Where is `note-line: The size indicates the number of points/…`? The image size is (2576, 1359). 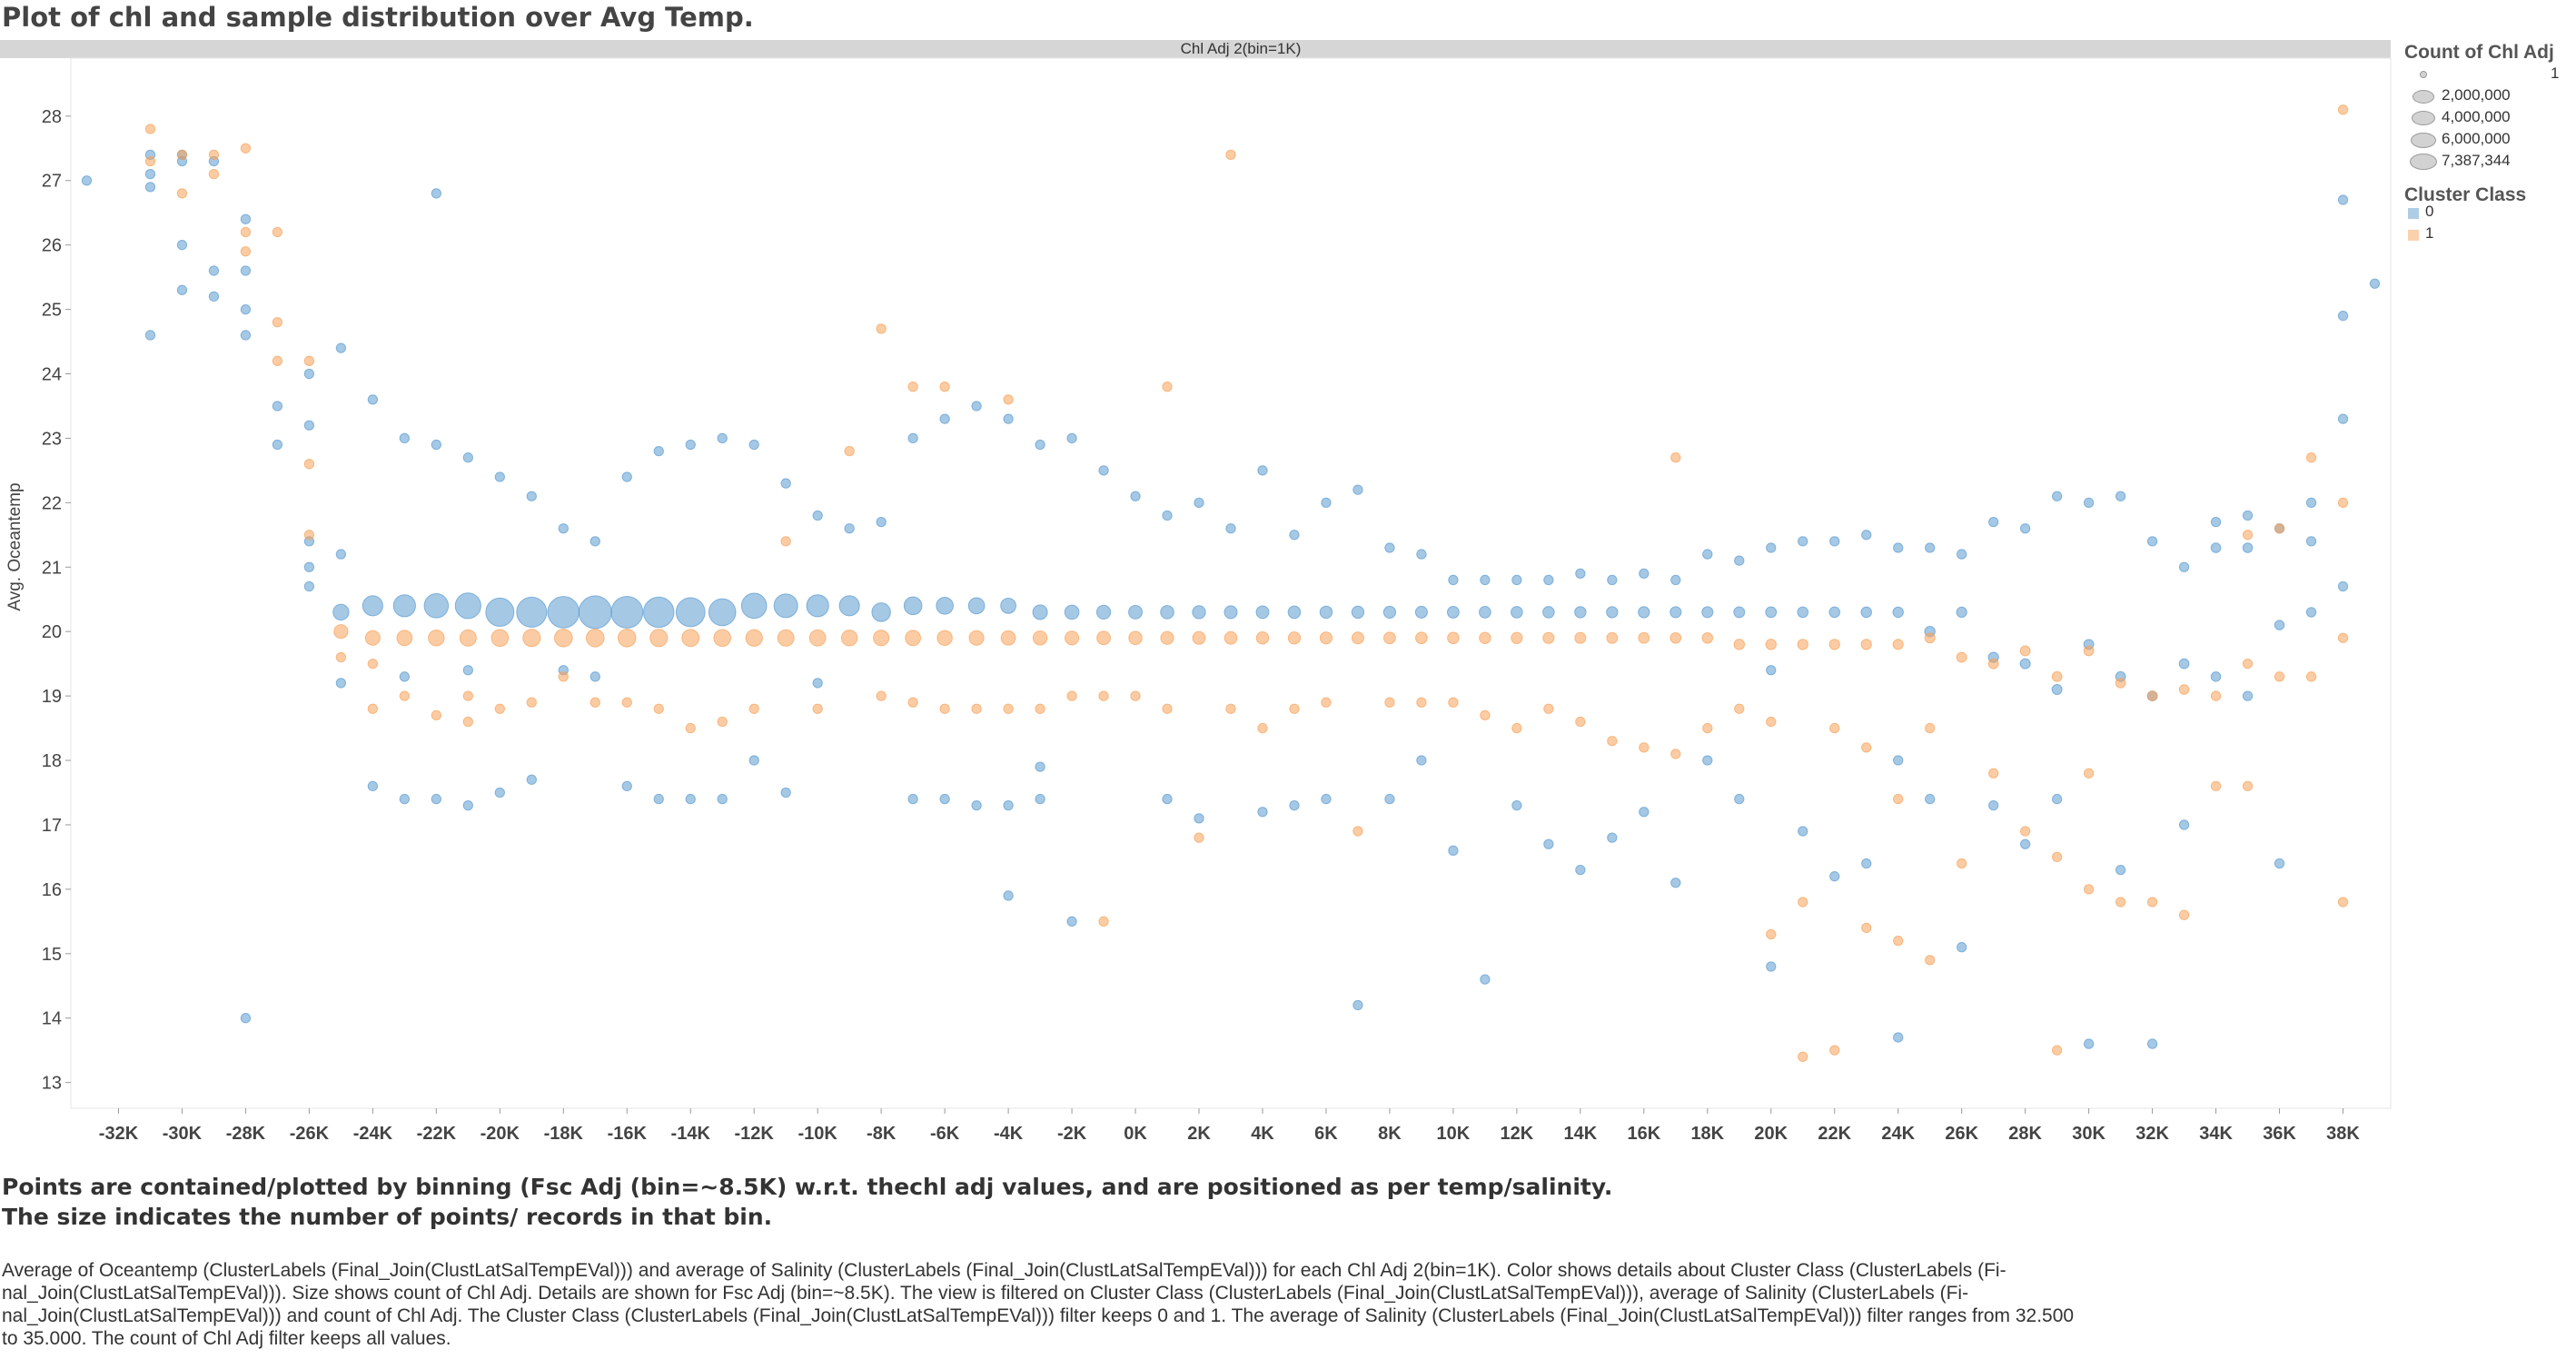 note-line: The size indicates the number of points/… is located at coordinates (387, 1217).